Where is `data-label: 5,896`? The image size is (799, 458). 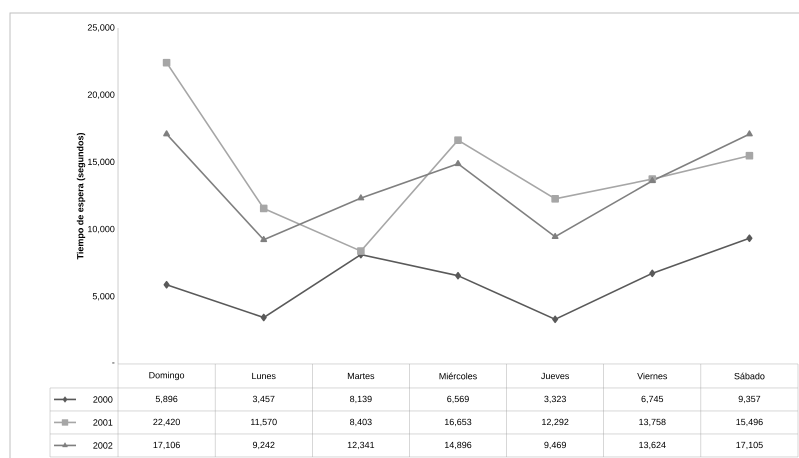 data-label: 5,896 is located at coordinates (167, 400).